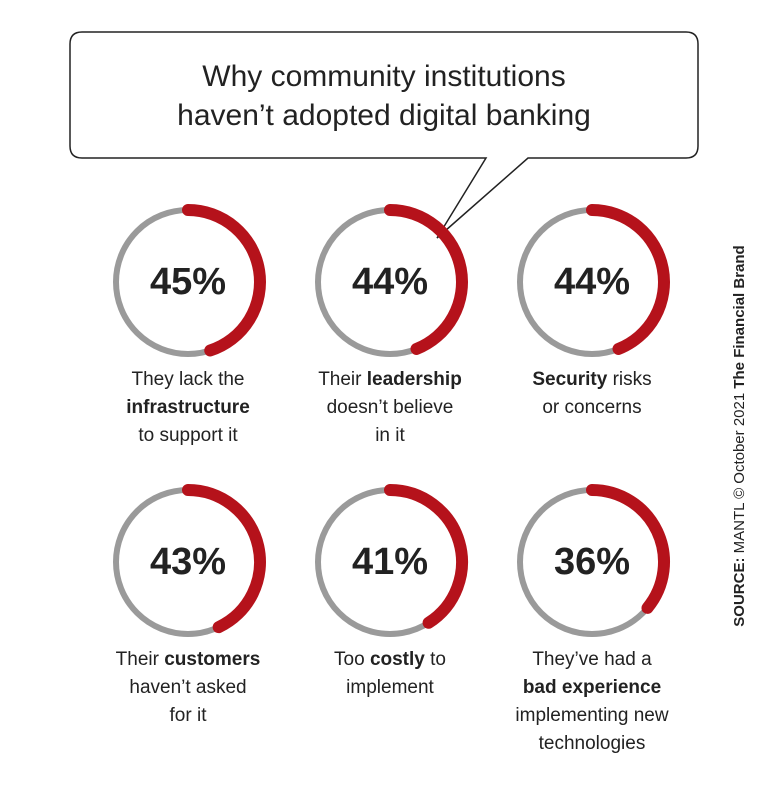 This screenshot has height=785, width=770. I want to click on text-run: or concerns, so click(591, 407).